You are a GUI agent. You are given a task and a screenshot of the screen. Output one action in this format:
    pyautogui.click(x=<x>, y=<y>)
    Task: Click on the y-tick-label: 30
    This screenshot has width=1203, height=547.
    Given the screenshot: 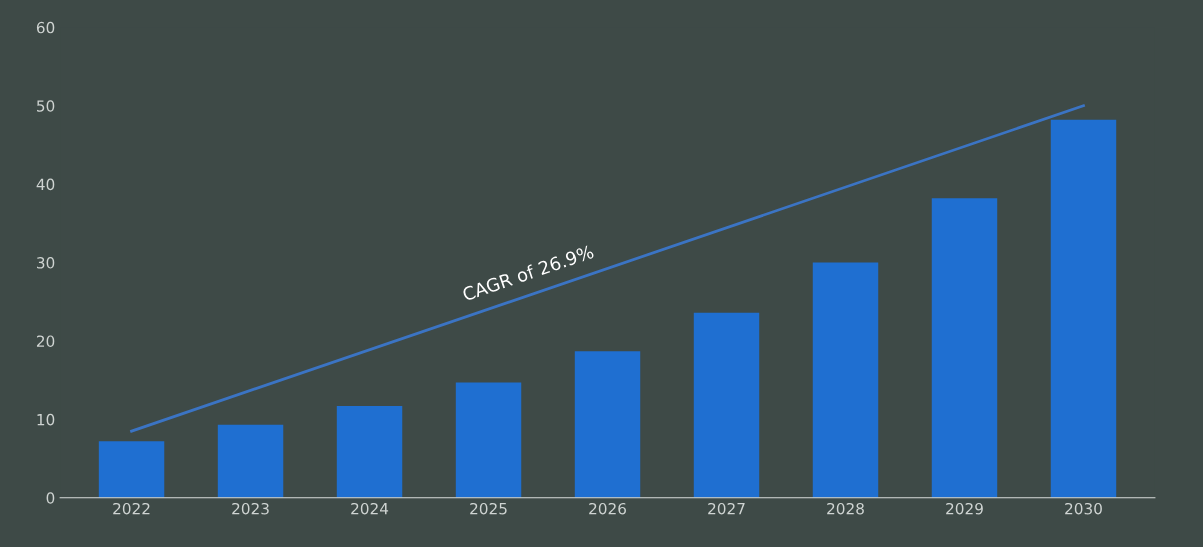 What is the action you would take?
    pyautogui.click(x=46, y=263)
    